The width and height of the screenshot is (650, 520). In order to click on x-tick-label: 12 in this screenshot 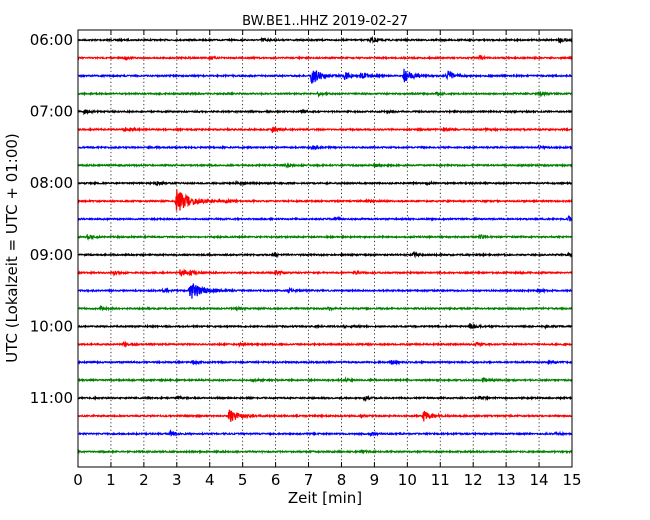, I will do `click(473, 480)`.